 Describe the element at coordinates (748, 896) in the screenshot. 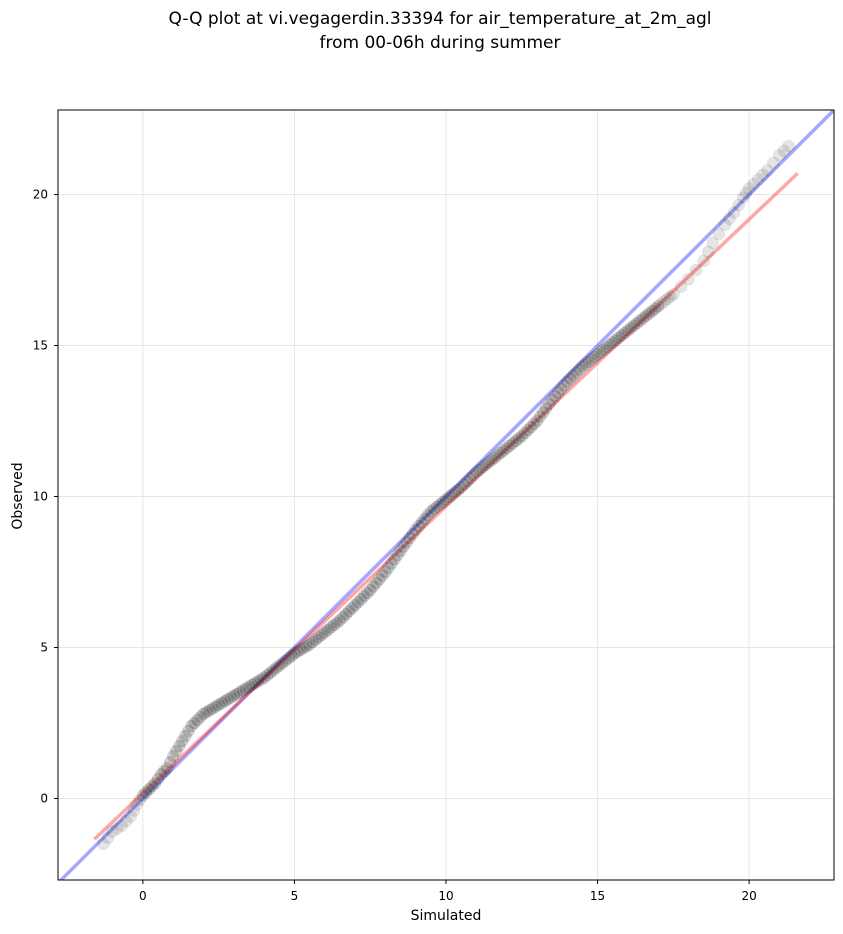

I see `x-tick-label-4: 20` at that location.